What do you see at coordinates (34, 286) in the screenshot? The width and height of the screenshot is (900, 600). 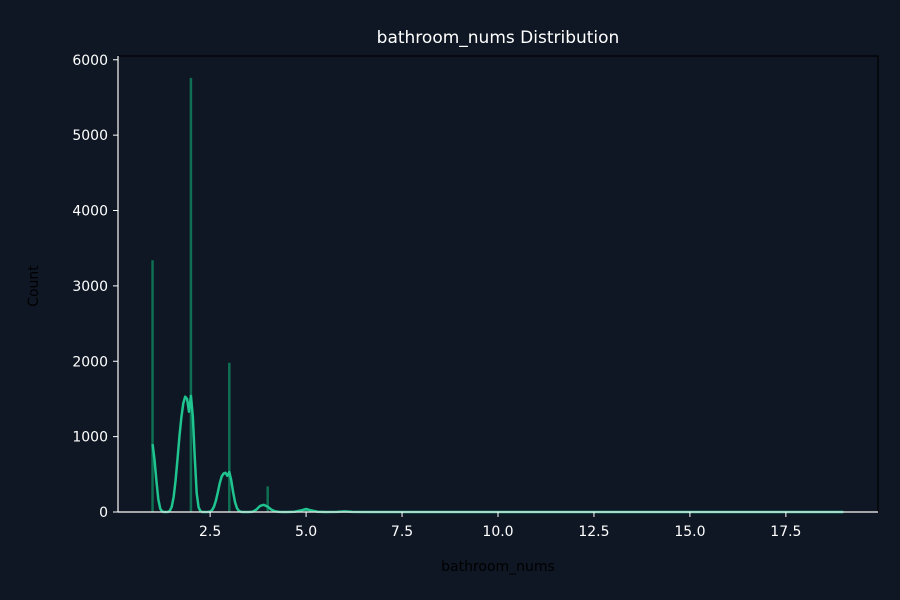 I see `y-axis-label: Count` at bounding box center [34, 286].